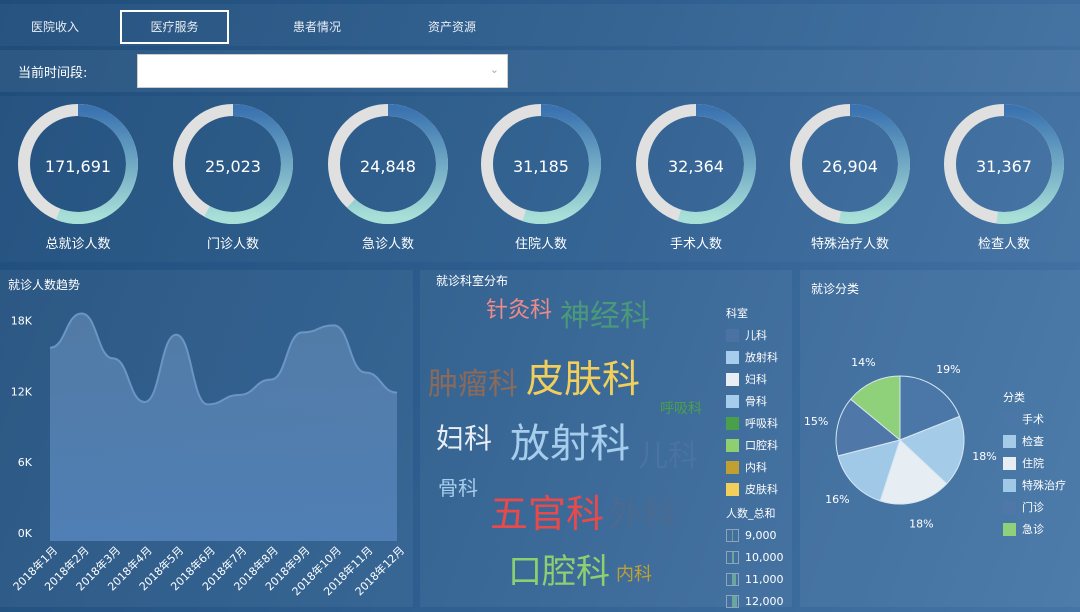 This screenshot has width=1080, height=612. I want to click on category-pie-chart: 19% 18% 18% 16% 15% 14%, so click(900, 443).